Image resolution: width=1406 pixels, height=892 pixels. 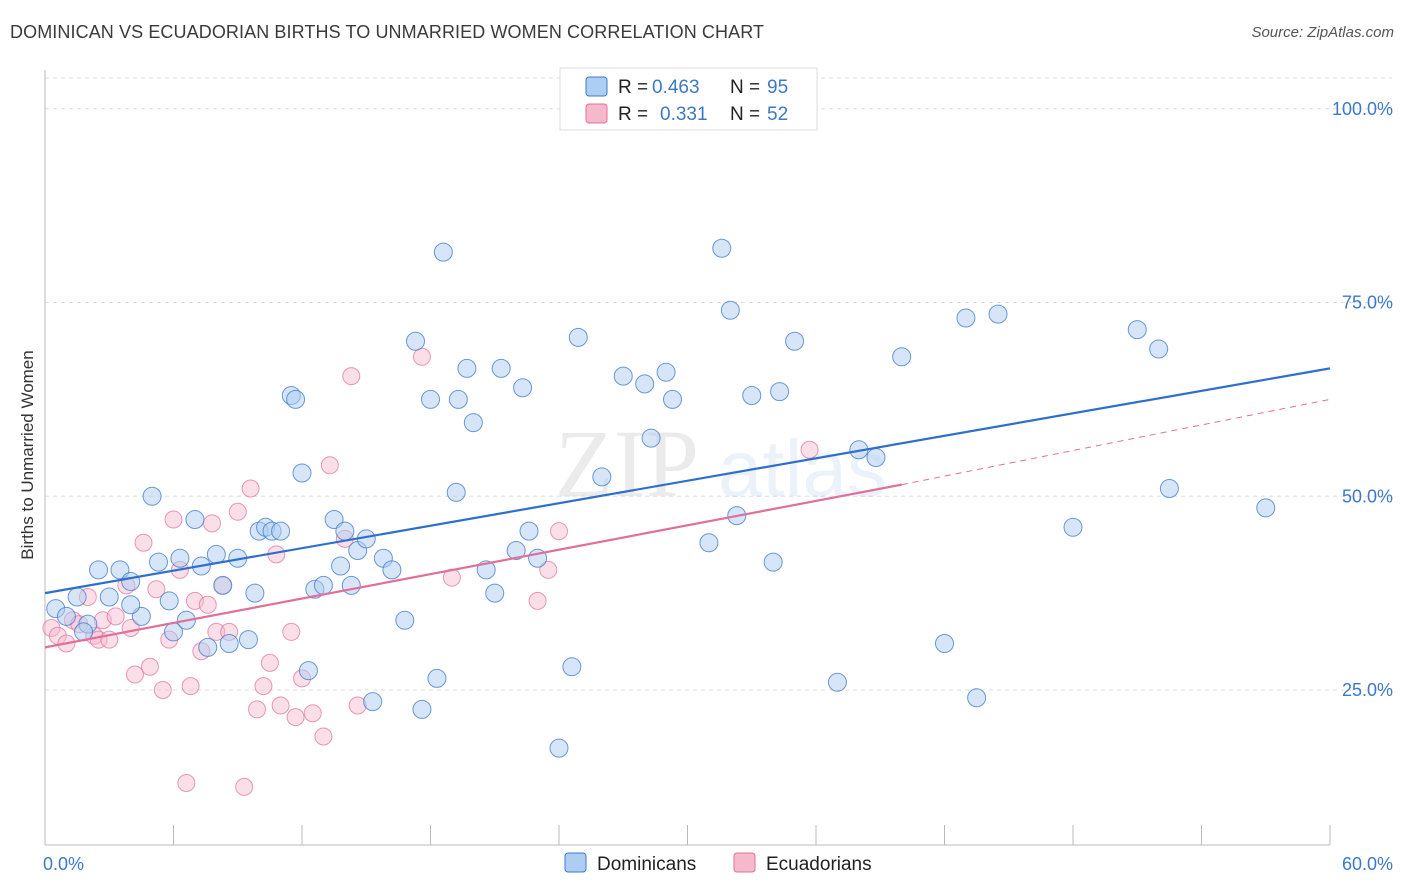 What do you see at coordinates (473, 566) in the screenshot?
I see `ecuadorians-trend-line` at bounding box center [473, 566].